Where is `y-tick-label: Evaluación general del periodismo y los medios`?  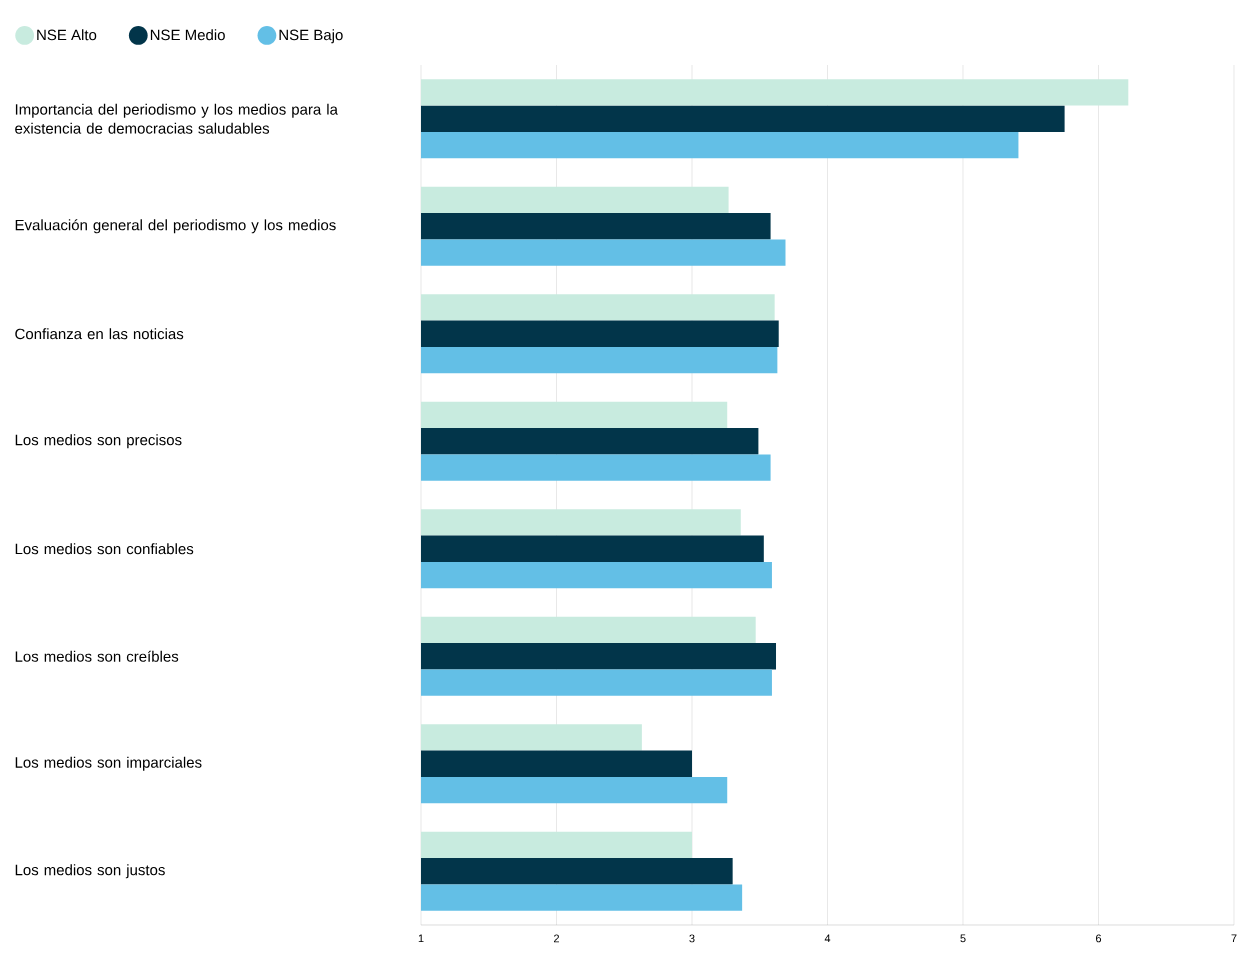
y-tick-label: Evaluación general del periodismo y los medios is located at coordinates (175, 226).